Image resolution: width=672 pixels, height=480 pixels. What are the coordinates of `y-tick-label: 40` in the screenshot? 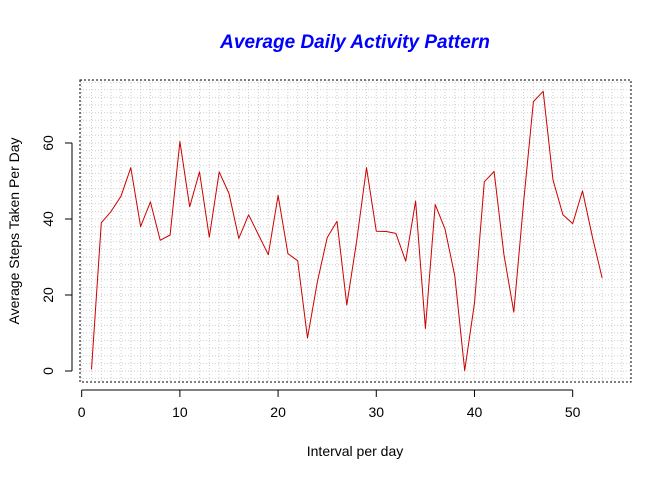 It's located at (48, 219).